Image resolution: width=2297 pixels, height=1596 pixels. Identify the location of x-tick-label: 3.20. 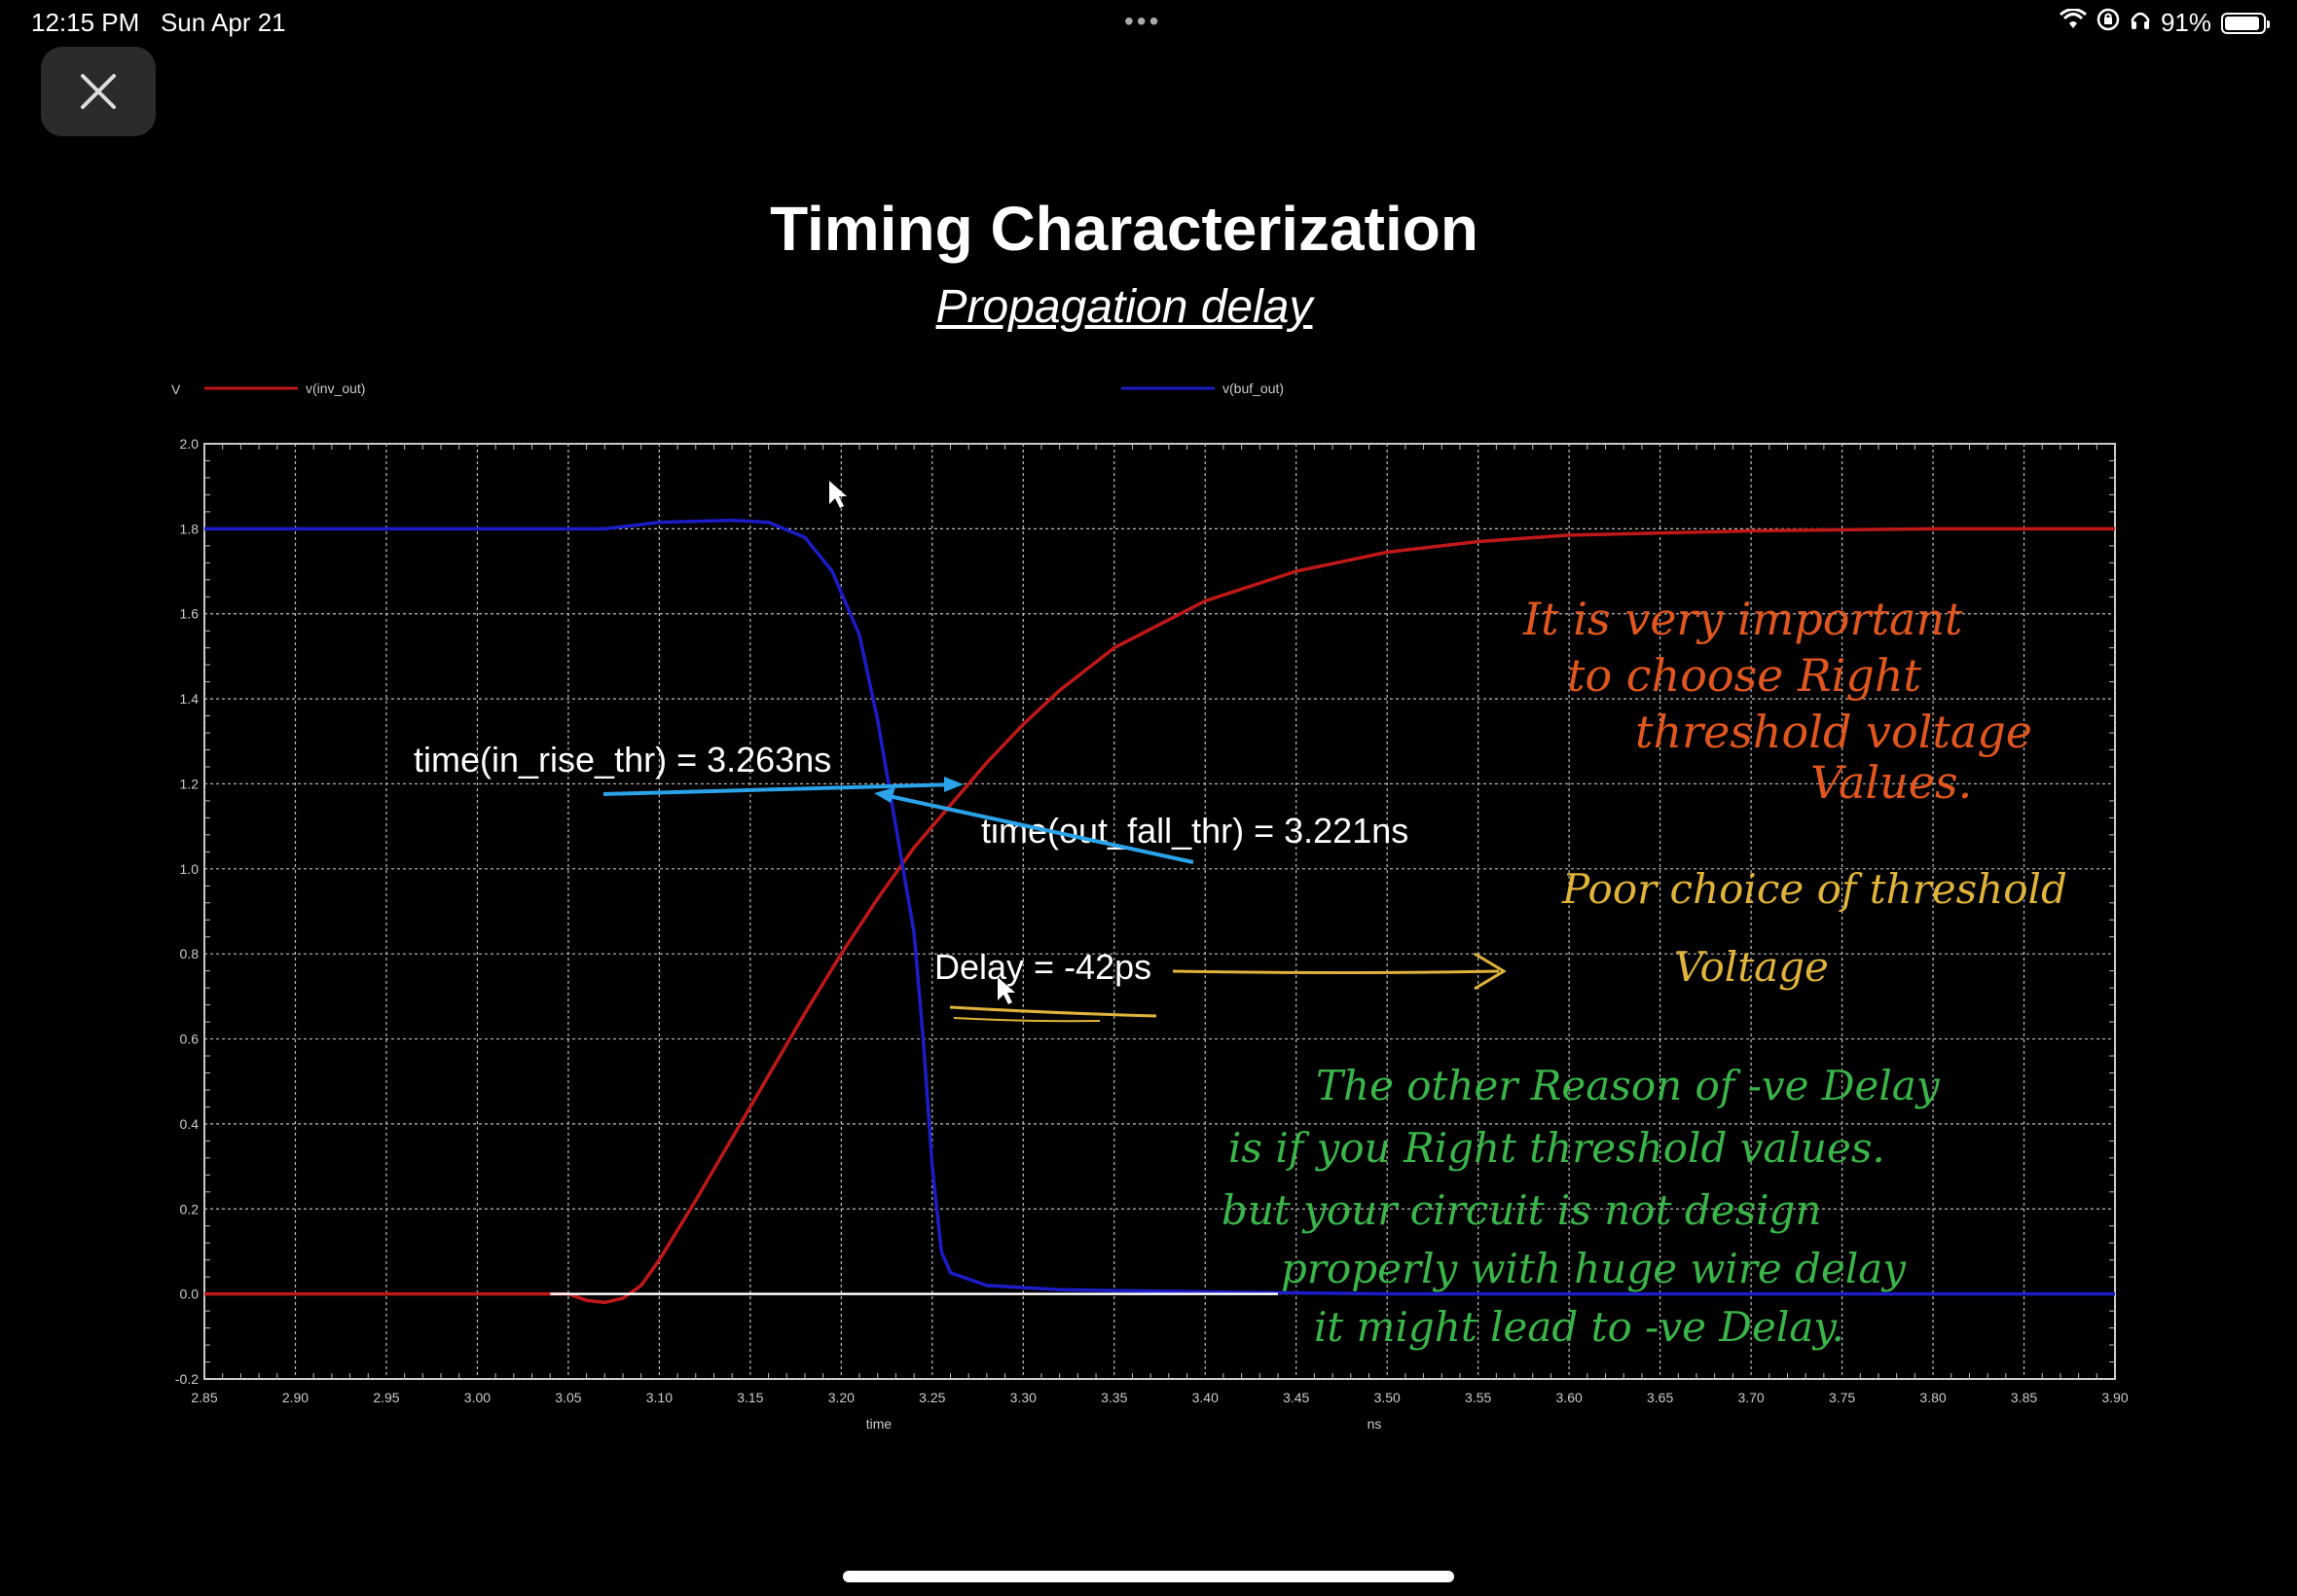
(841, 1397).